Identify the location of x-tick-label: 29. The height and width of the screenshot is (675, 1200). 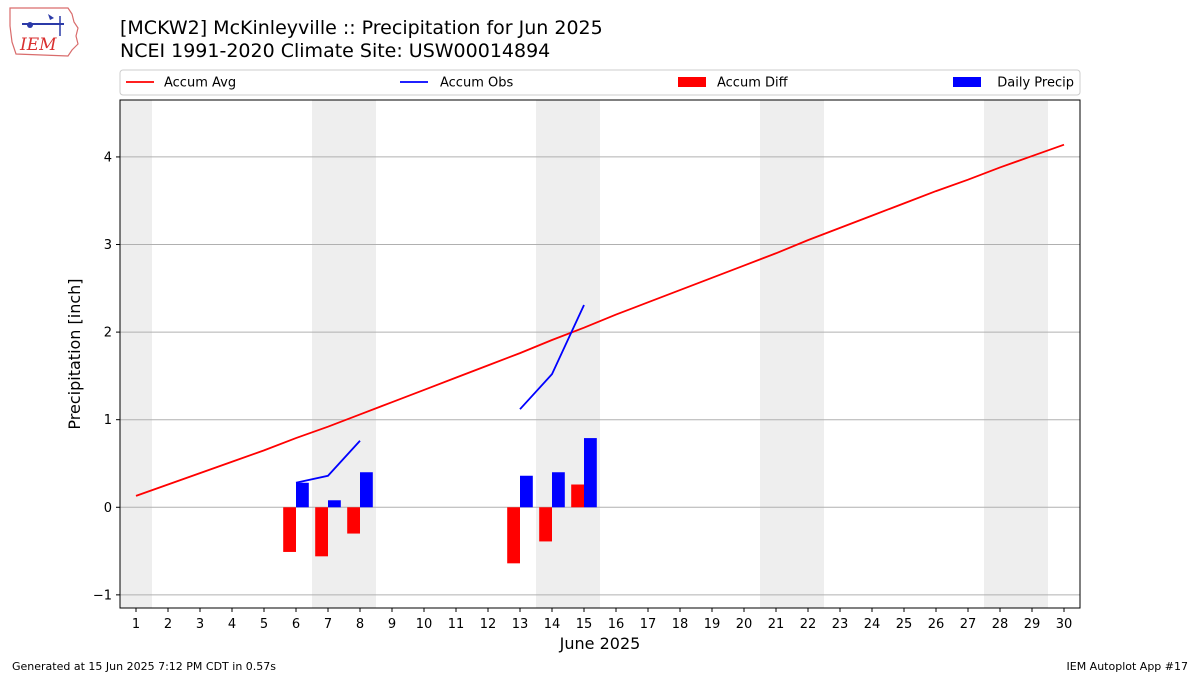
(1032, 624).